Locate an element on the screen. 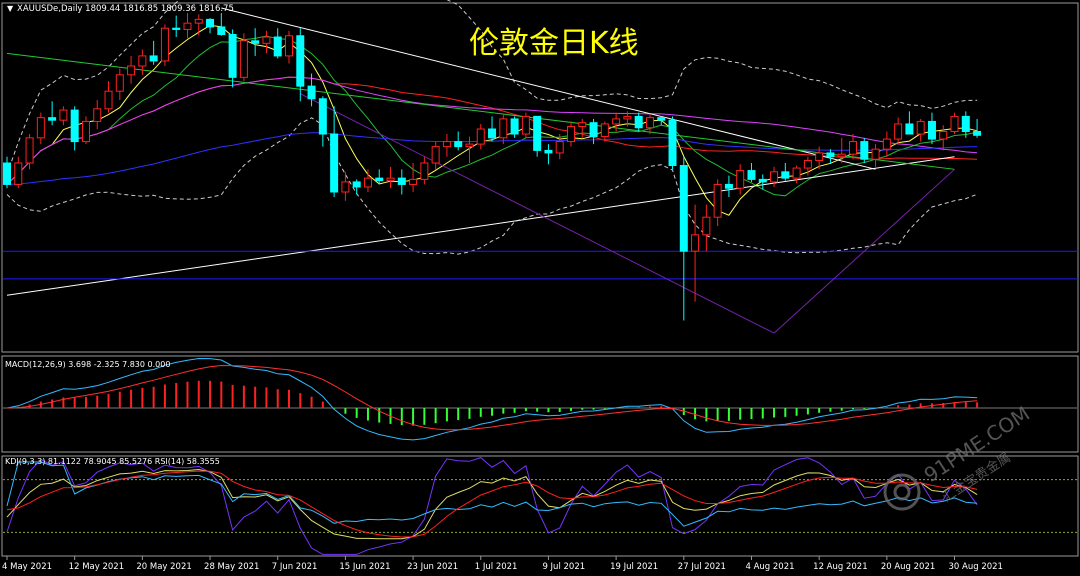  macd-signal-line is located at coordinates (492, 397).